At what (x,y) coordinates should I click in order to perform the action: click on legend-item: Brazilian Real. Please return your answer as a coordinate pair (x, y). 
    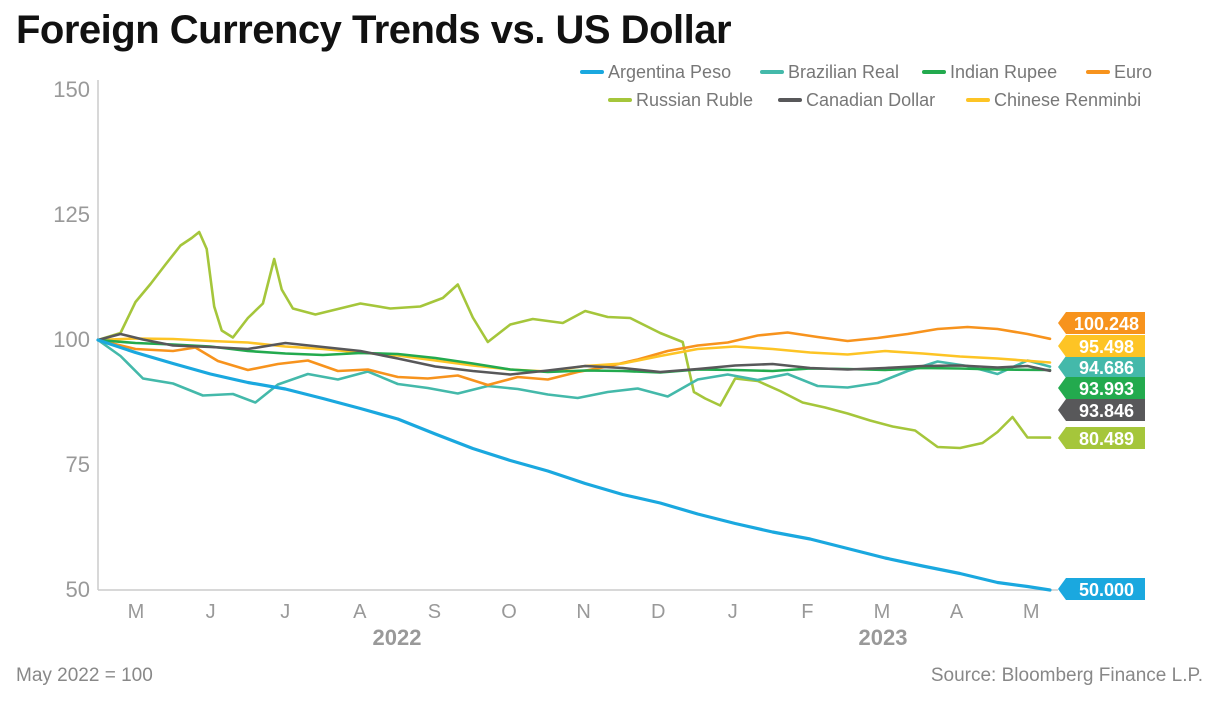
    Looking at the image, I should click on (829, 72).